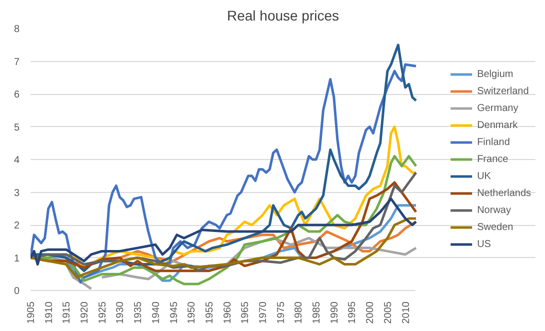  Describe the element at coordinates (503, 91) in the screenshot. I see `legend-label: Switzerland` at that location.